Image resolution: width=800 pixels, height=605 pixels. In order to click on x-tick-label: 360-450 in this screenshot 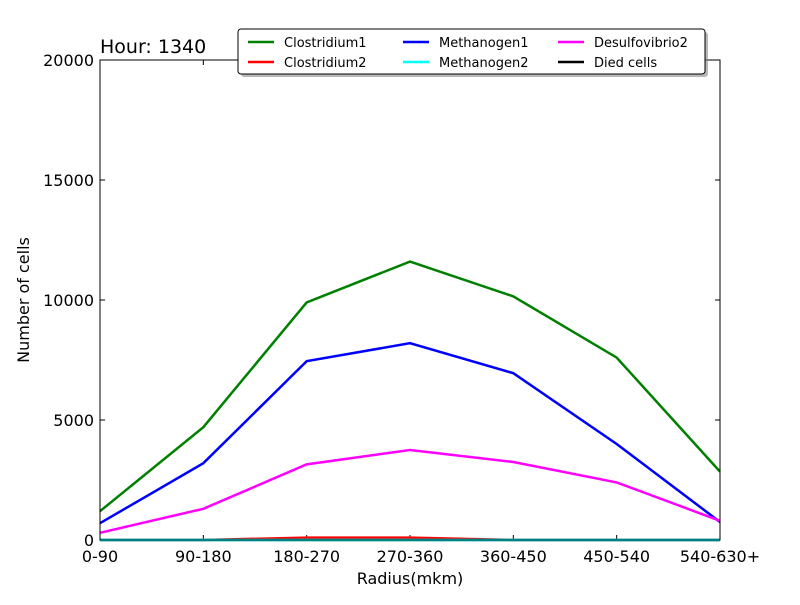, I will do `click(513, 556)`.